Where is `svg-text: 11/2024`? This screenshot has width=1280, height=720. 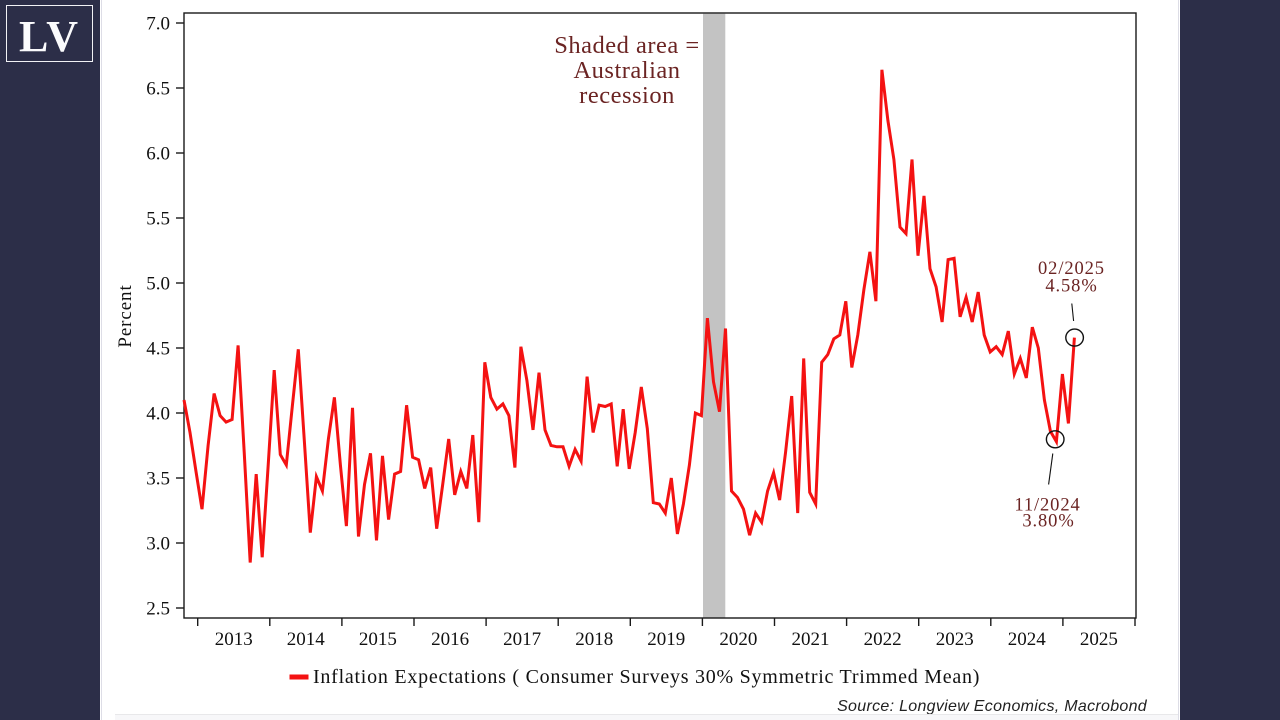
svg-text: 11/2024 is located at coordinates (1047, 506).